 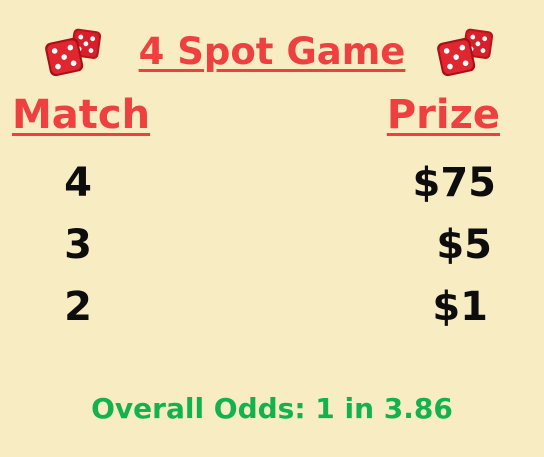 I want to click on overall-odds: Overall Odds: 1 in 3.86, so click(x=272, y=408).